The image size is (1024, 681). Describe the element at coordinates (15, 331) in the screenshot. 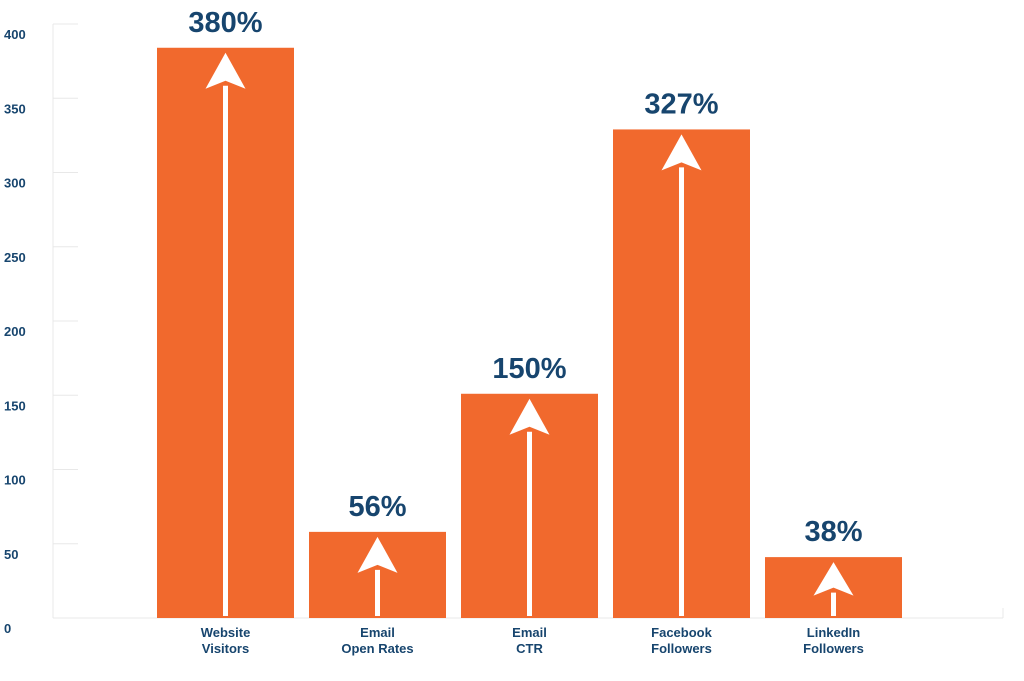

I see `y-tick-label: 200` at that location.